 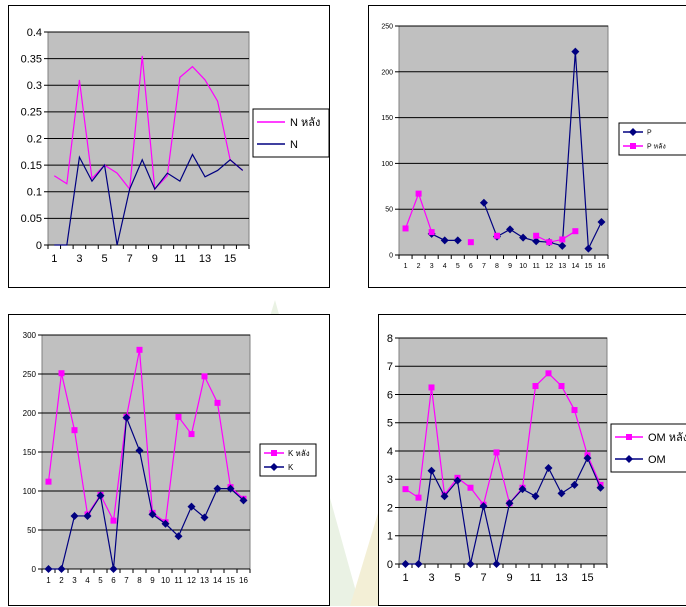 I want to click on x-tick-label: 6, so click(x=113, y=580).